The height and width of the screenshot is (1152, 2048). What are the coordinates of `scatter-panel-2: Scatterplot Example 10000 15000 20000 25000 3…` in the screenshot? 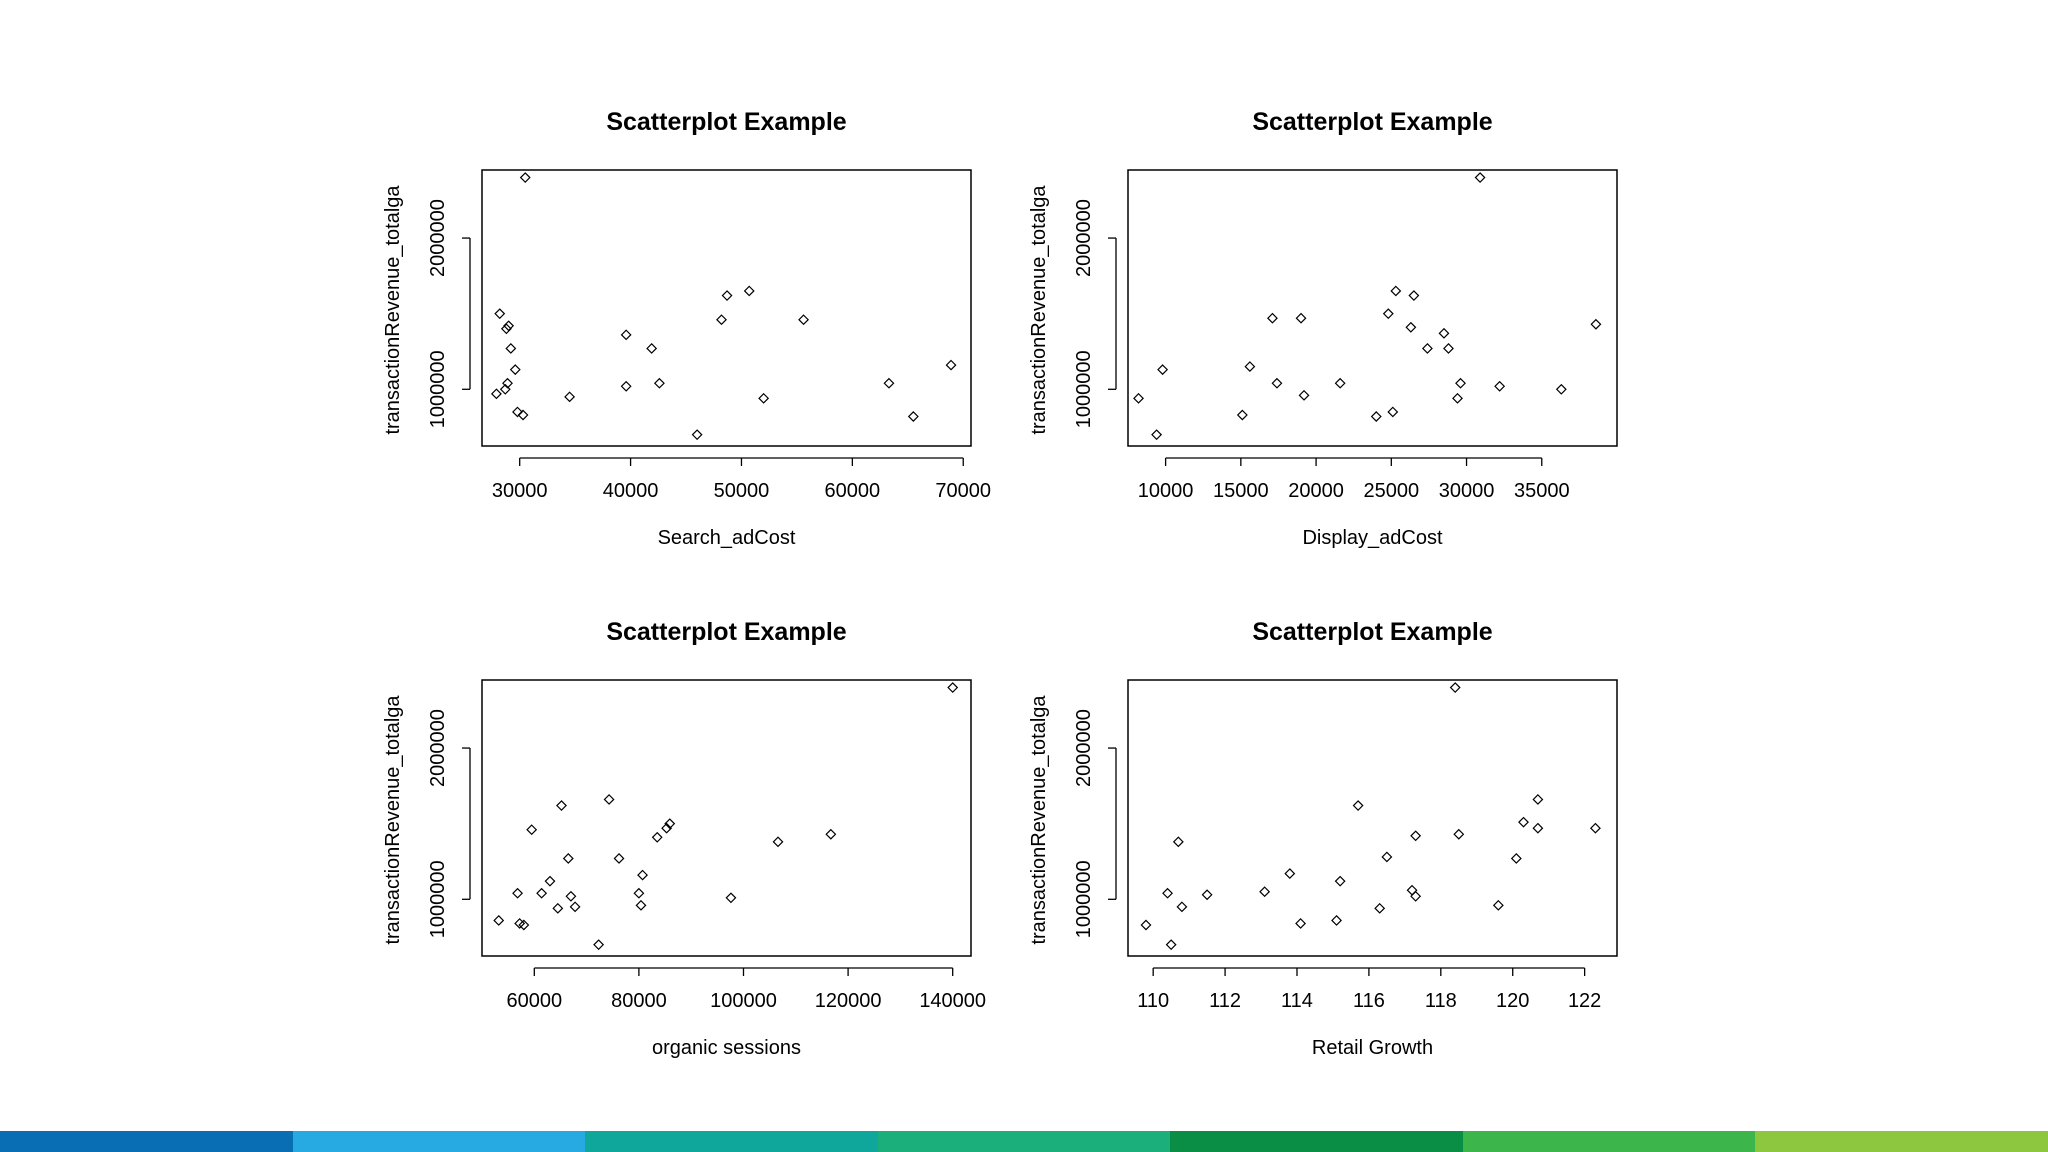 It's located at (1323, 328).